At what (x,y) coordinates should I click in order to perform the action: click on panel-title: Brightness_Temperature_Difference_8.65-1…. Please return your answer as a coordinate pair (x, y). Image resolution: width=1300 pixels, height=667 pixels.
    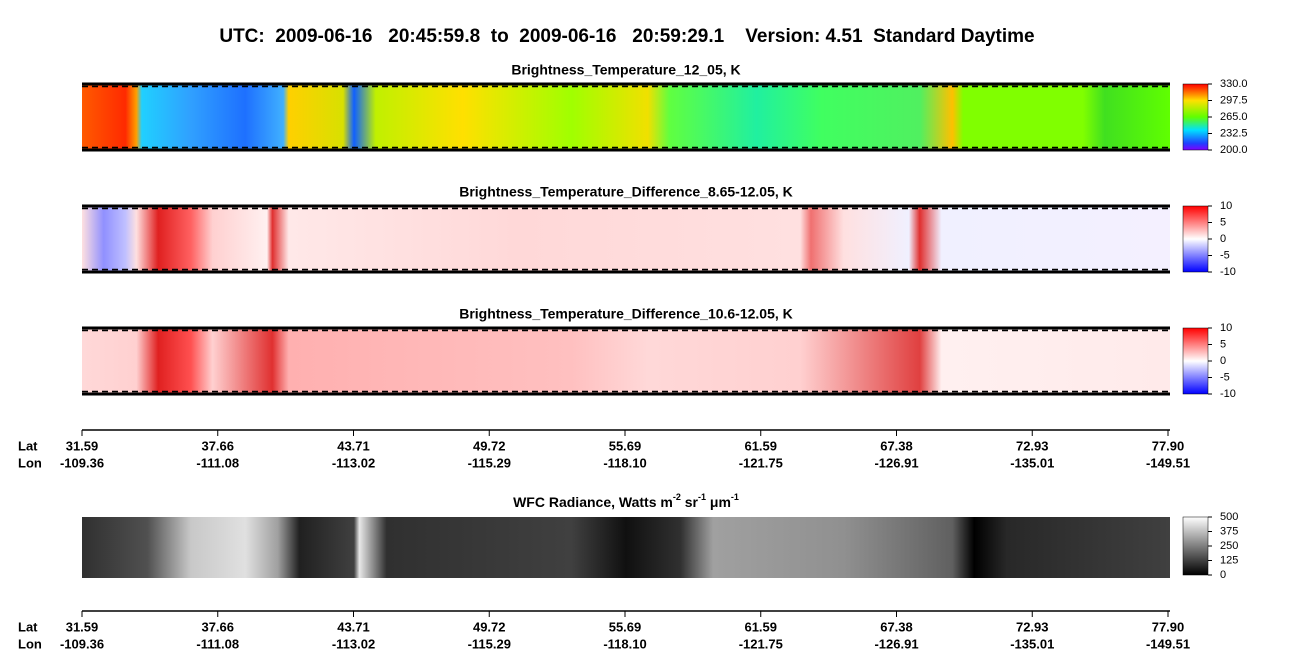
    Looking at the image, I should click on (626, 192).